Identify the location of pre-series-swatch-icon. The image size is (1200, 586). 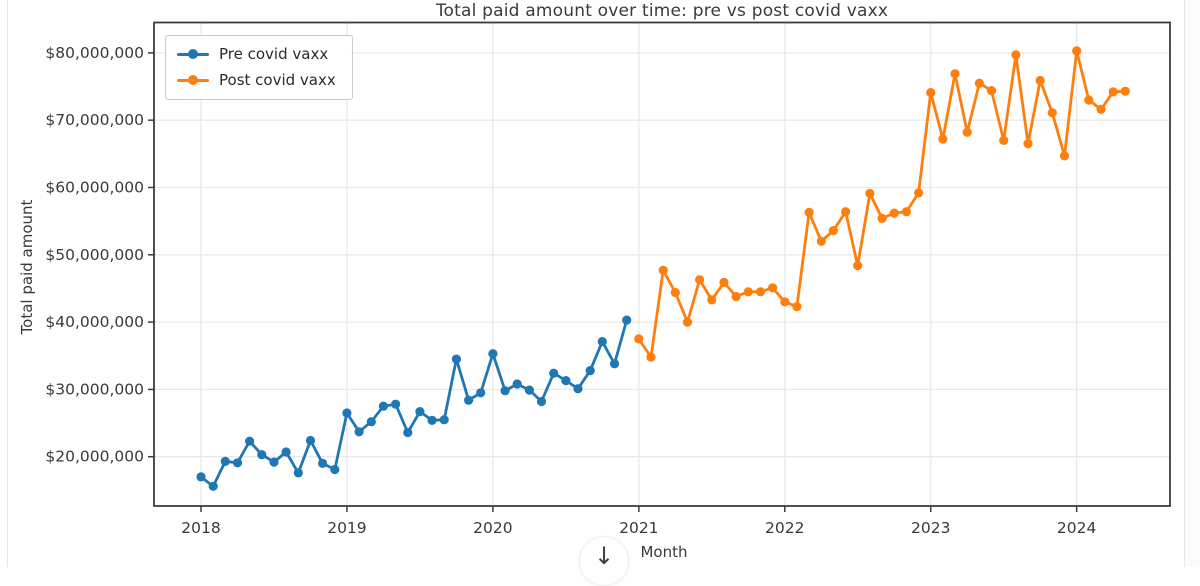
(193, 54).